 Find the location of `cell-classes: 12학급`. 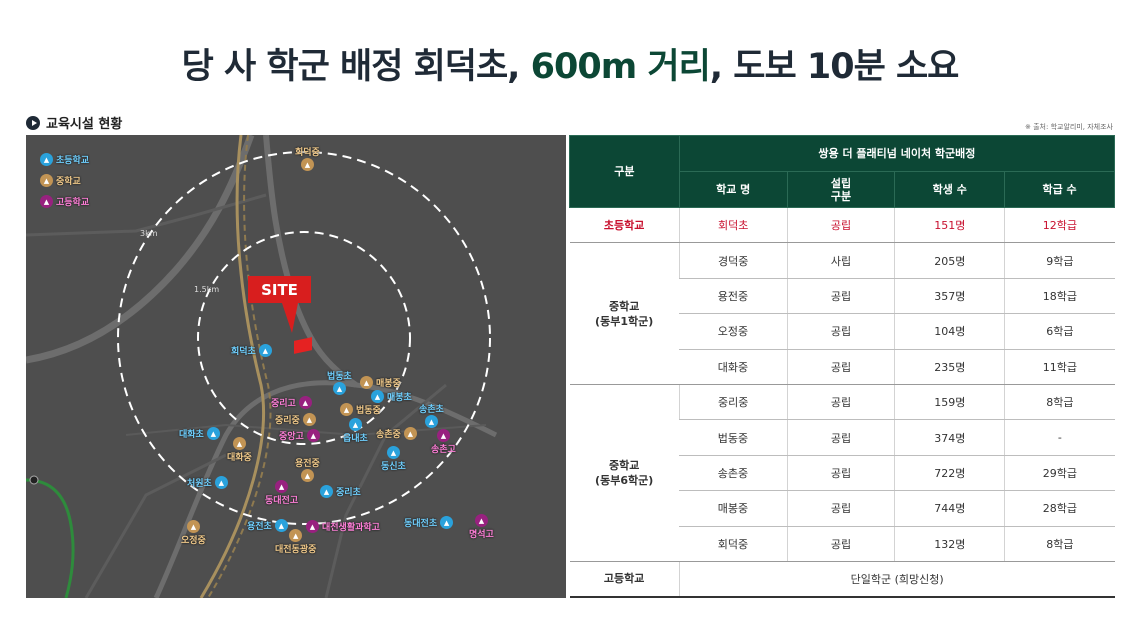

cell-classes: 12학급 is located at coordinates (1059, 225).